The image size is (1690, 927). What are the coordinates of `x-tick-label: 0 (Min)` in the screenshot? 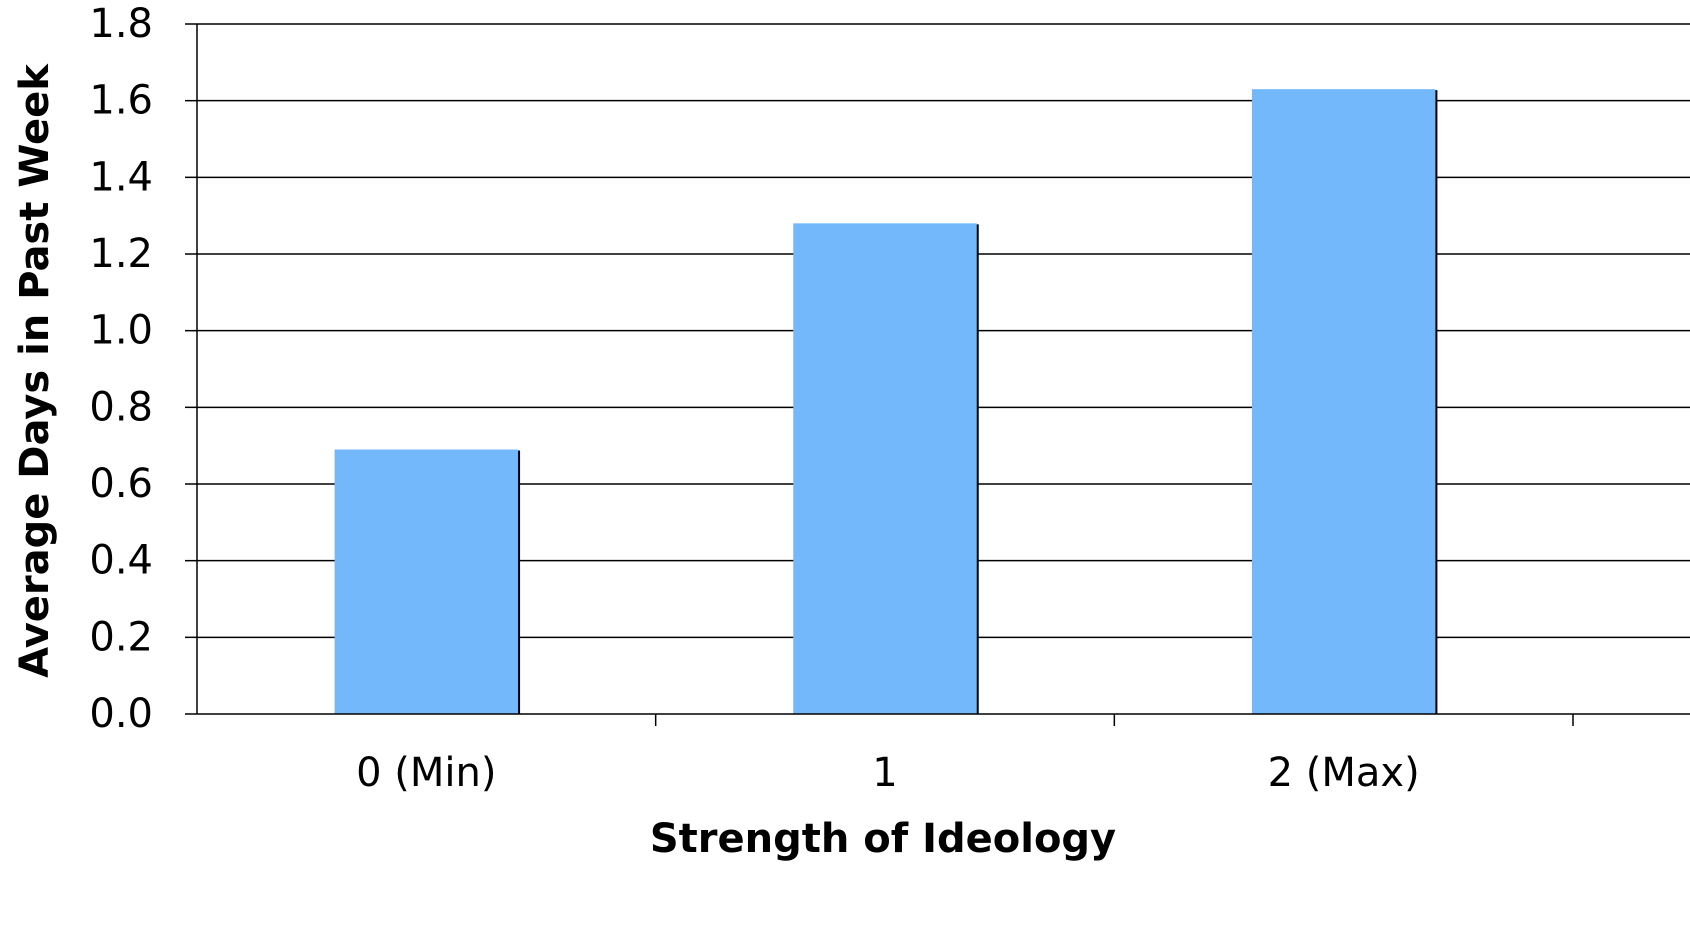 It's located at (426, 773).